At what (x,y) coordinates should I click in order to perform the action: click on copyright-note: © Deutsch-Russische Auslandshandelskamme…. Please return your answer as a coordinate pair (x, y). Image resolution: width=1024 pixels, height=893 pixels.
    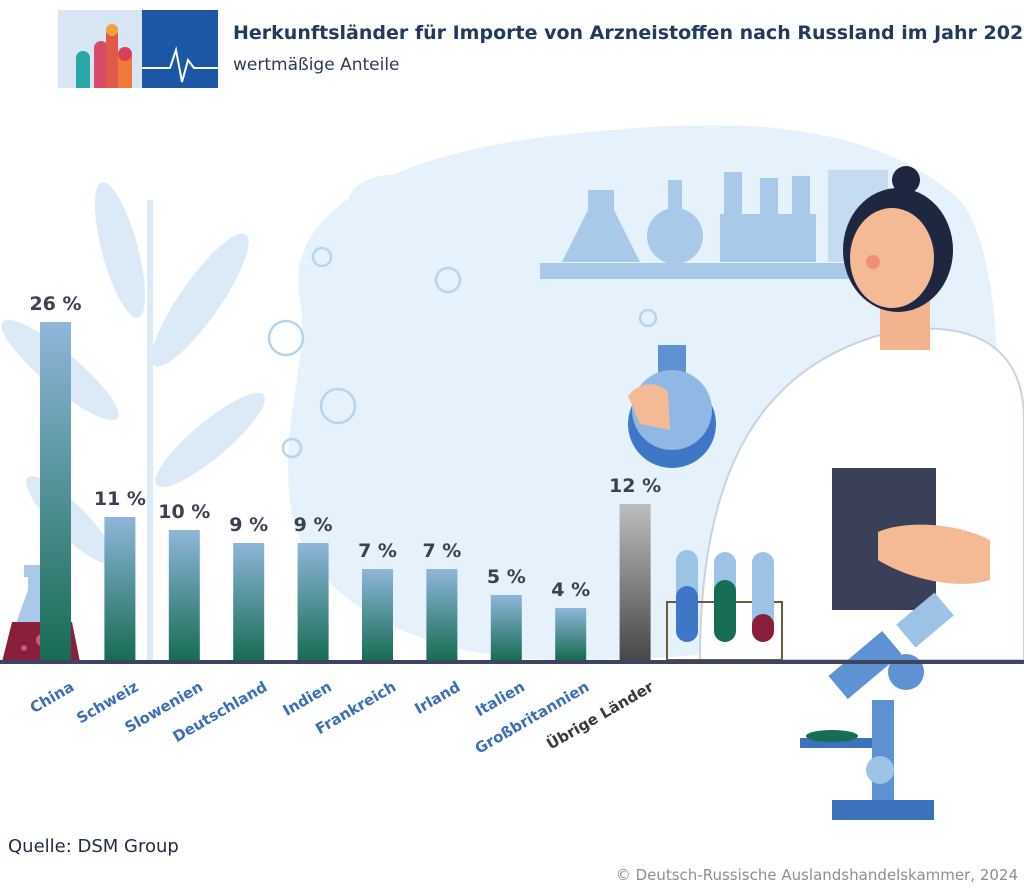
    Looking at the image, I should click on (816, 875).